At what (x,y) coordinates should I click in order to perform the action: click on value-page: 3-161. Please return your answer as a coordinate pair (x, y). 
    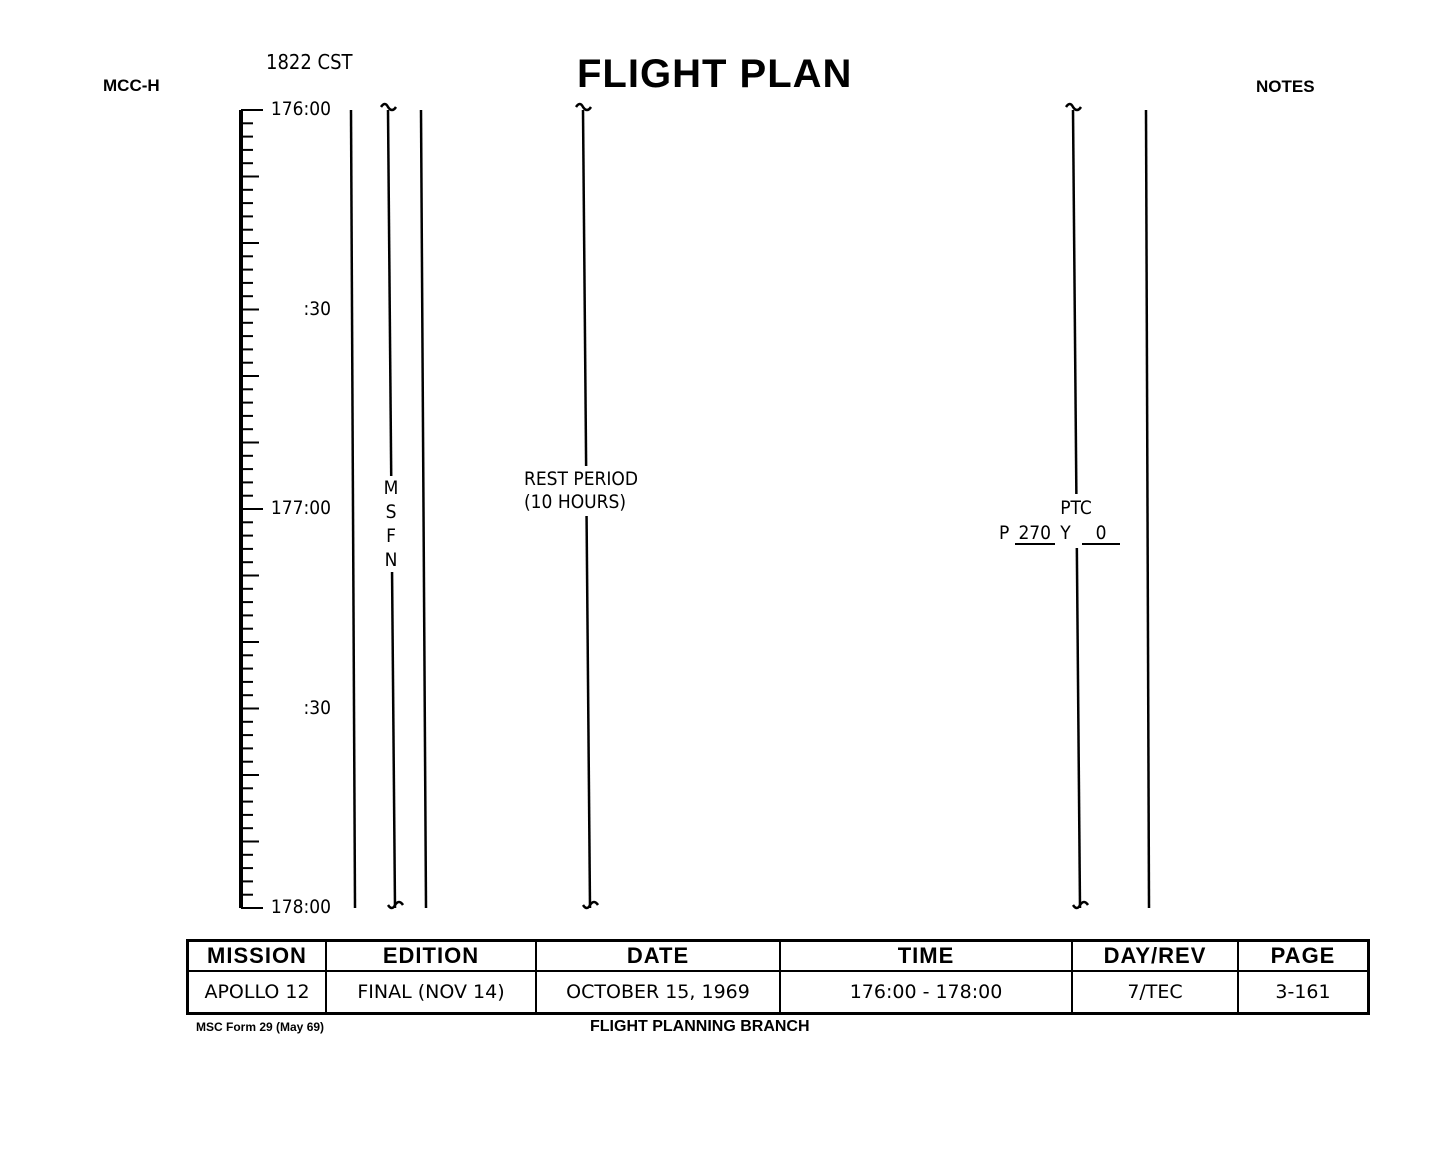
    Looking at the image, I should click on (1303, 992).